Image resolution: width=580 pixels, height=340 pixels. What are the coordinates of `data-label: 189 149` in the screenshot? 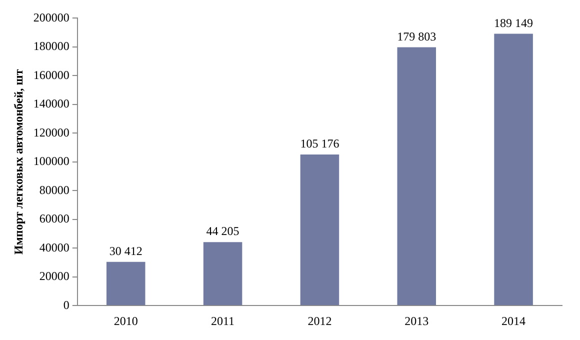 It's located at (514, 23).